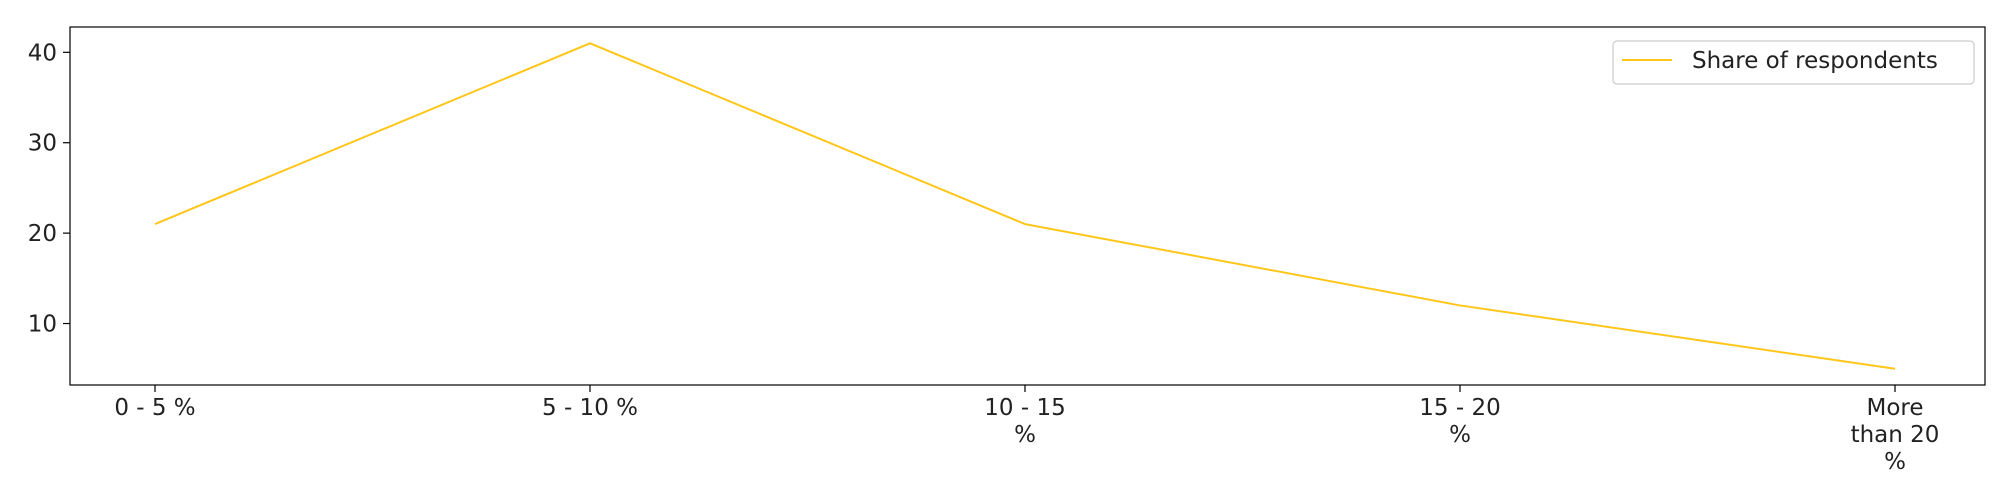 The height and width of the screenshot is (500, 2000). Describe the element at coordinates (1895, 435) in the screenshot. I see `x-tick-label: More than 20%` at that location.